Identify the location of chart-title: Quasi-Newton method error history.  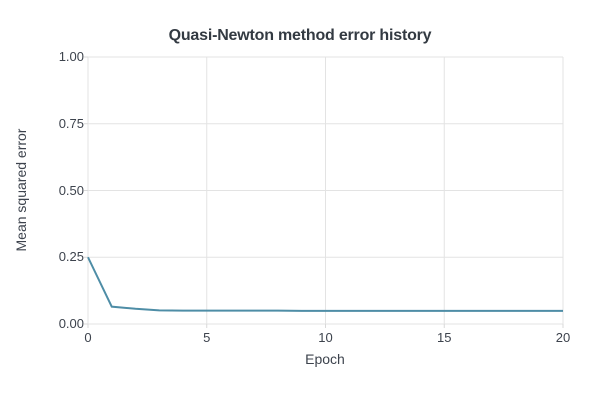
(300, 35).